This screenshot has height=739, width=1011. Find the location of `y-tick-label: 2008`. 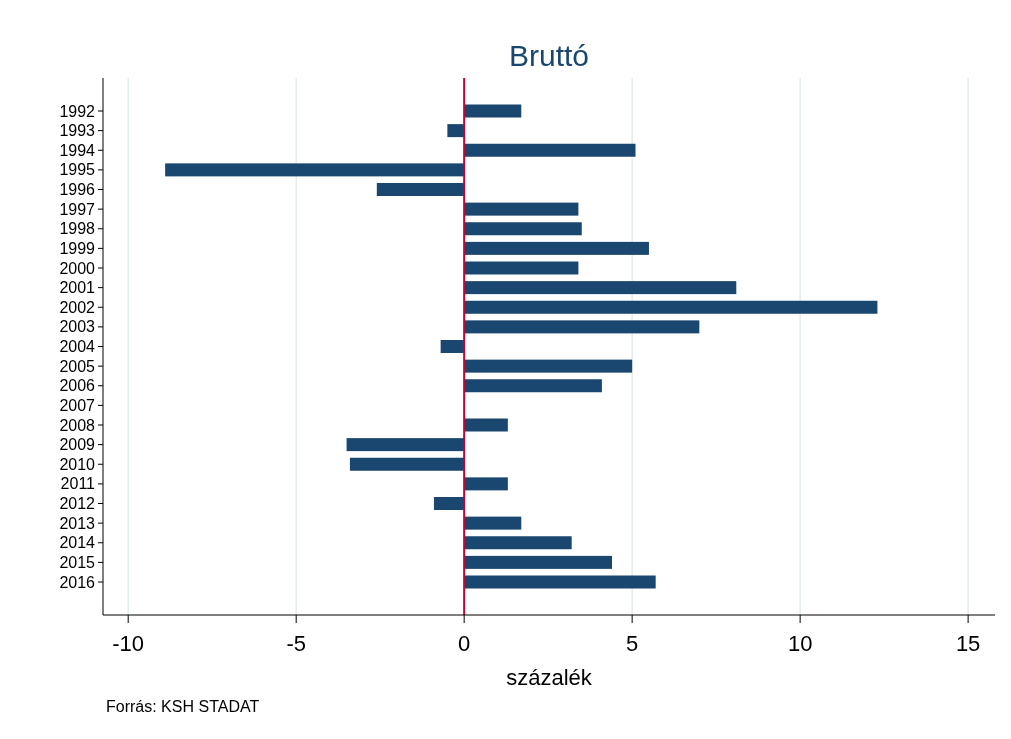

y-tick-label: 2008 is located at coordinates (77, 425).